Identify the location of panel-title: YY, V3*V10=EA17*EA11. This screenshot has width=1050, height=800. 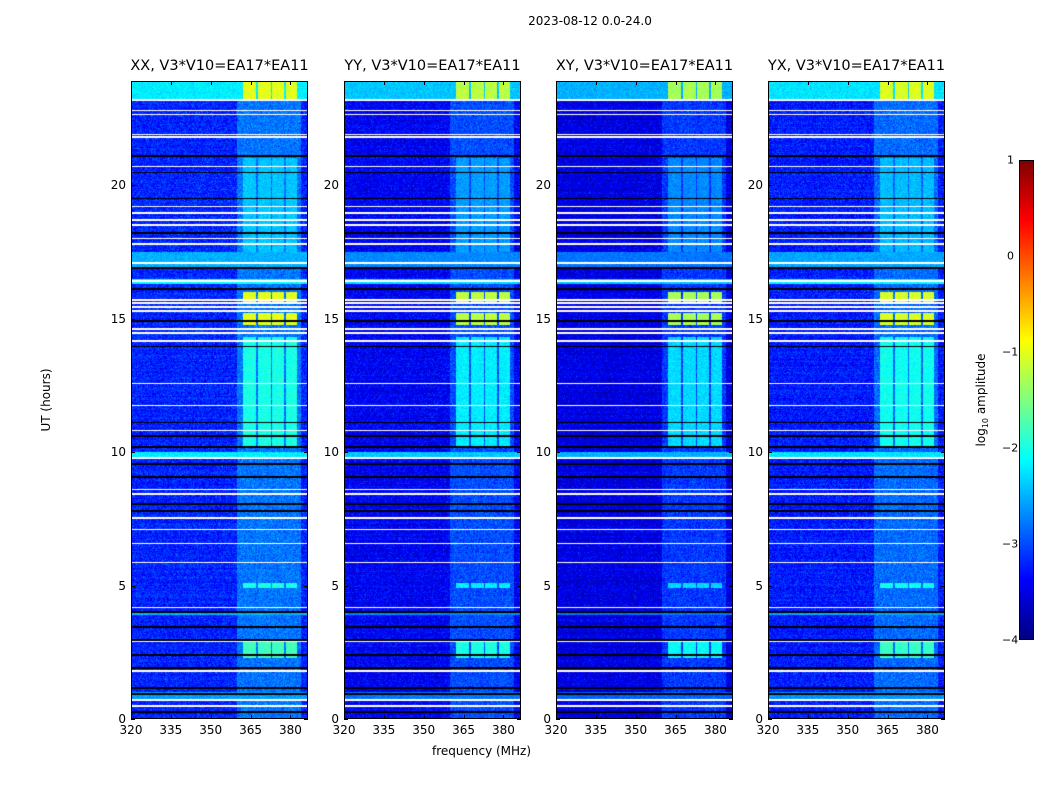
(432, 66).